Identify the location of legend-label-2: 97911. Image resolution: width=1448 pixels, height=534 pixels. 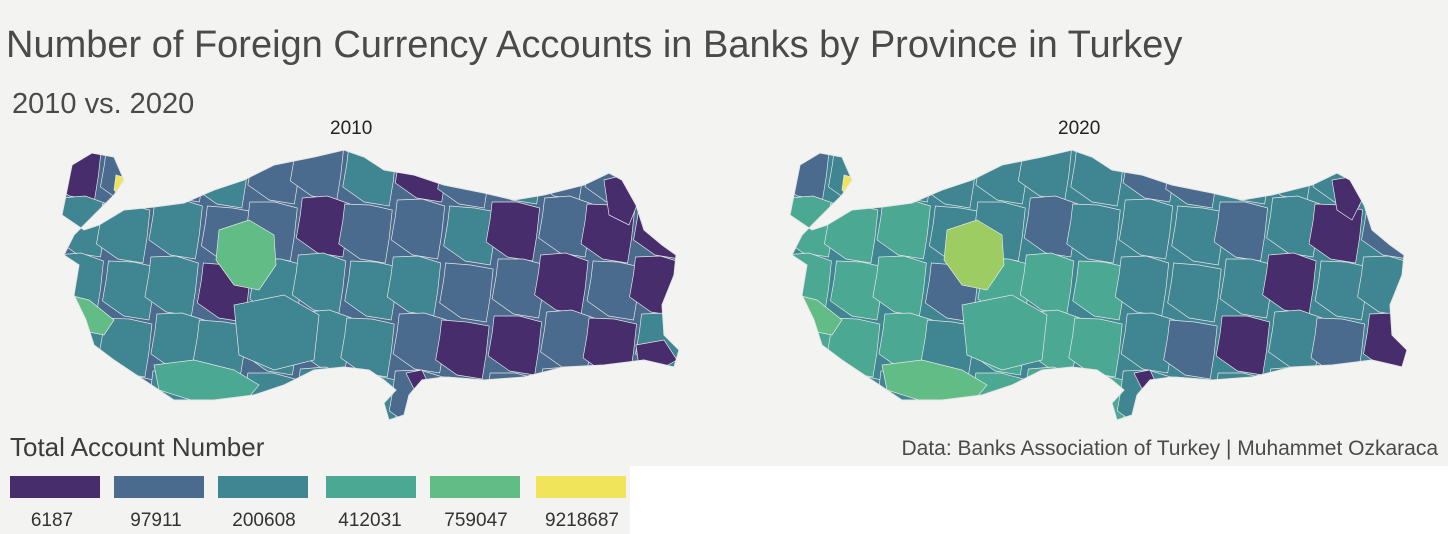
(156, 520).